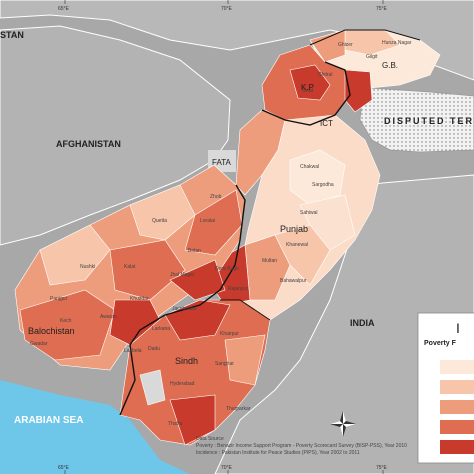  Describe the element at coordinates (229, 334) in the screenshot. I see `svg-text: Khairpur` at that location.